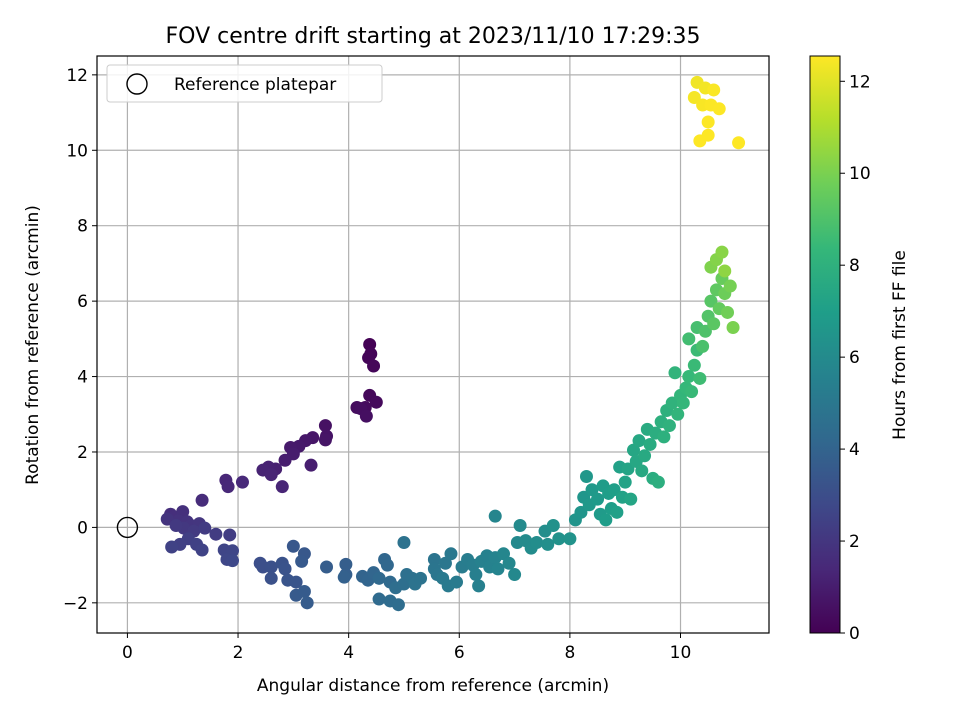  What do you see at coordinates (406, 648) in the screenshot?
I see `x-axis-ticks: 0 2 4 6 8 10` at bounding box center [406, 648].